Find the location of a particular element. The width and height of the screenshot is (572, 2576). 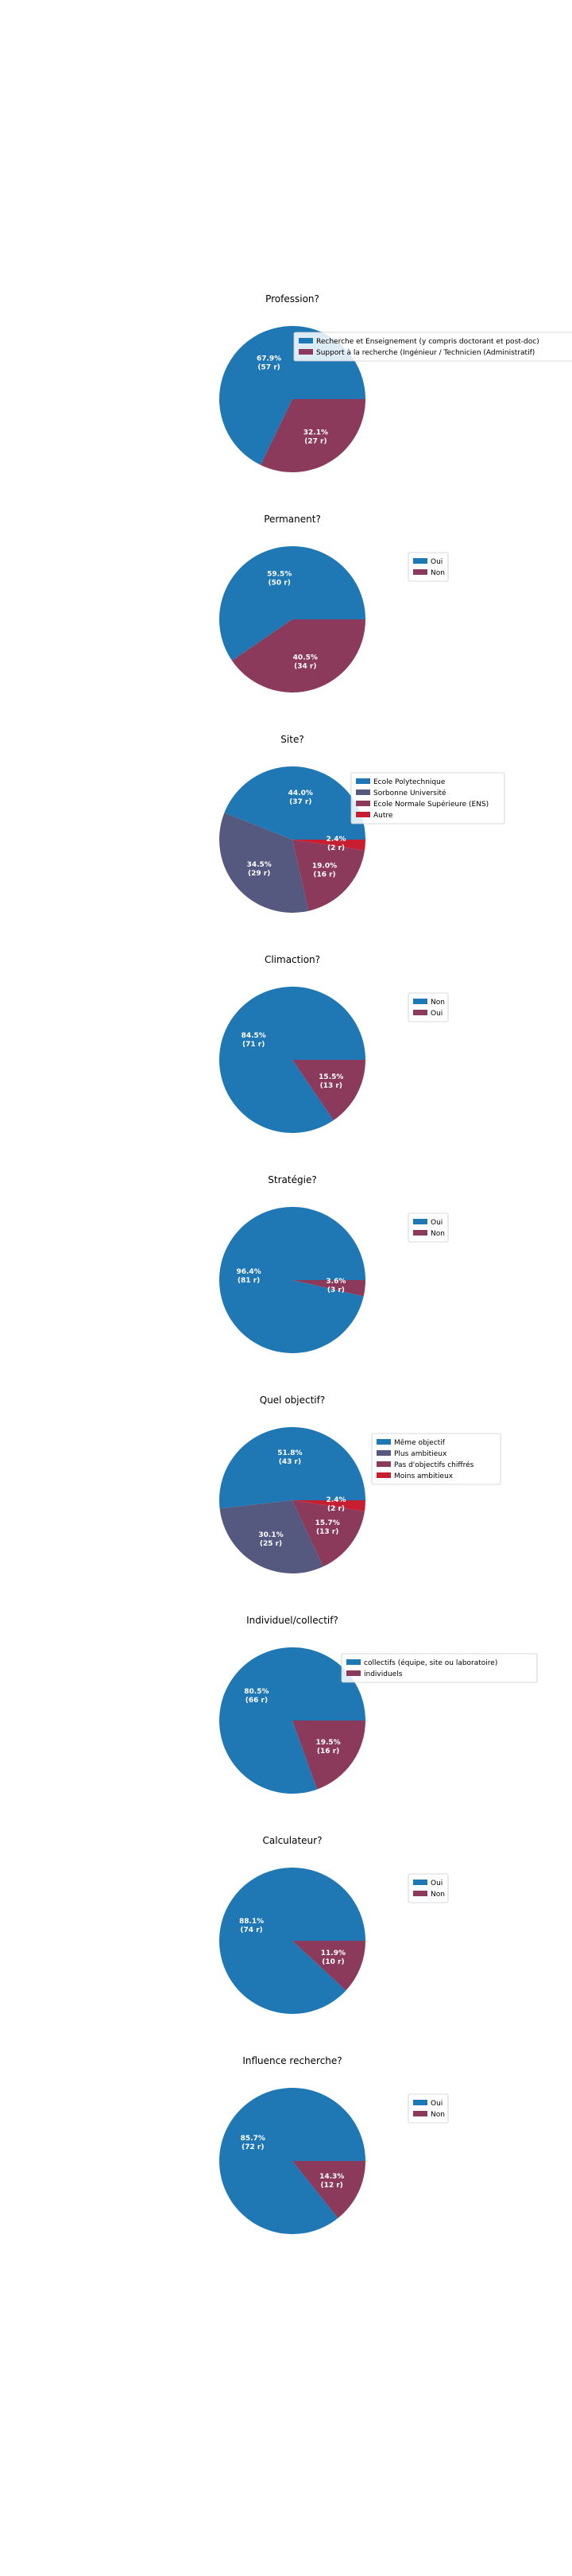

legend-entry: Pas d'objectifs chiffrés is located at coordinates (434, 1465).